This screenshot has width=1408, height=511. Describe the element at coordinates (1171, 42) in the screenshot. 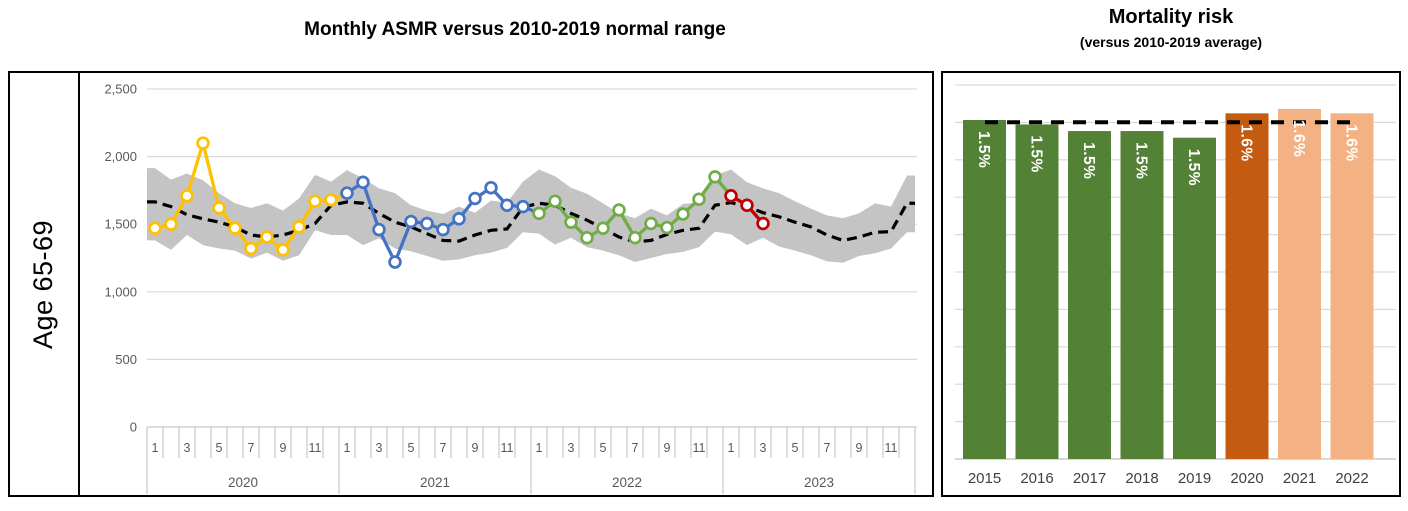

I see `bar-chart-subtitle: (versus 2010-2019 average)` at that location.